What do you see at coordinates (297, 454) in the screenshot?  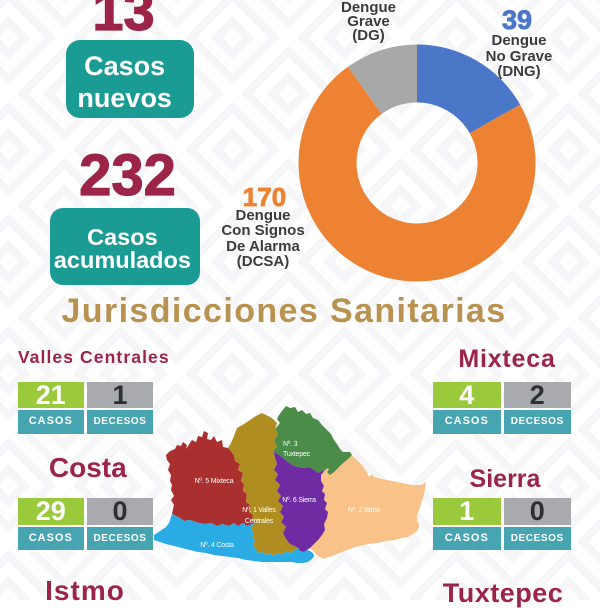 I see `svg-text: Tuxtepec` at bounding box center [297, 454].